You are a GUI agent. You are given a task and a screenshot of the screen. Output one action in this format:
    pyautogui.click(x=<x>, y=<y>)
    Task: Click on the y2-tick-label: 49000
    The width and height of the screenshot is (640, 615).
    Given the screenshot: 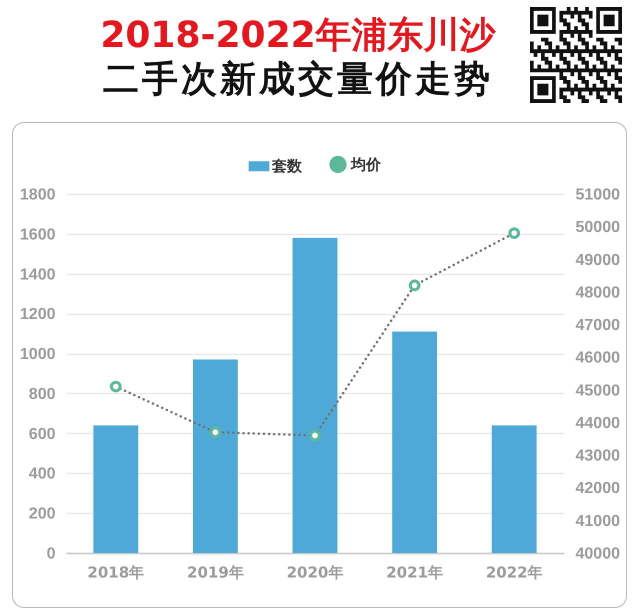 What is the action you would take?
    pyautogui.click(x=598, y=260)
    